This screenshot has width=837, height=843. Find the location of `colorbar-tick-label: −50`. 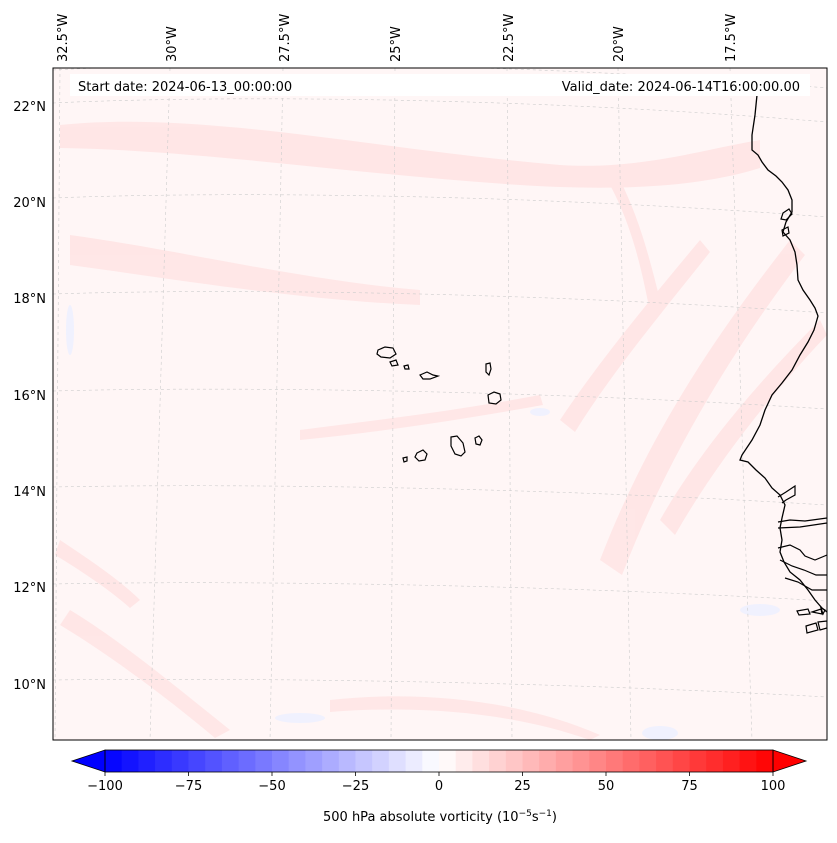

colorbar-tick-label: −50 is located at coordinates (271, 786).